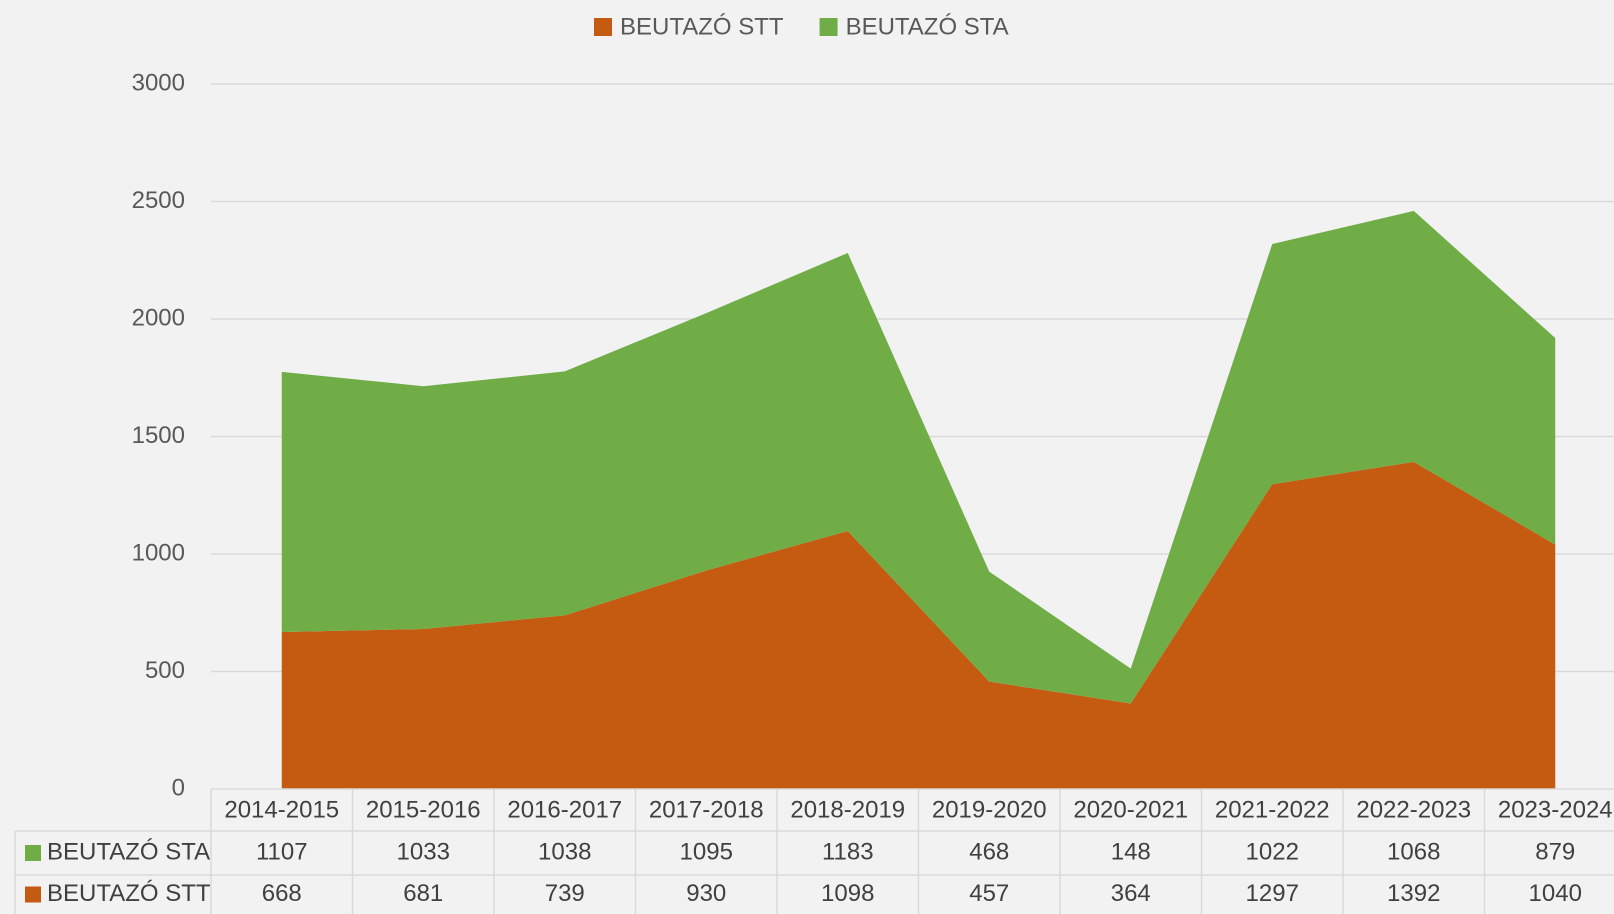 The image size is (1614, 914). Describe the element at coordinates (706, 851) in the screenshot. I see `table-cell: 1095` at that location.